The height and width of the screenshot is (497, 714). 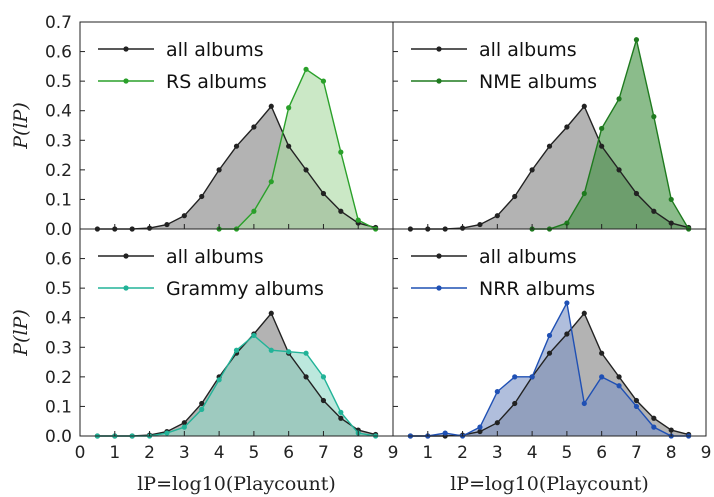 I want to click on x-tick-label: 4, so click(x=532, y=453).